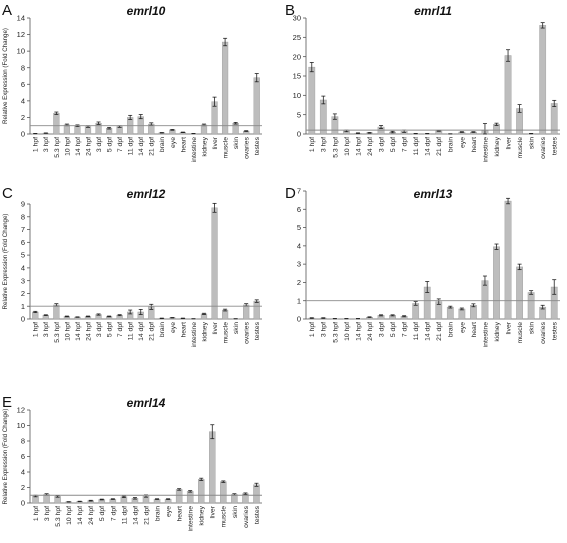 The height and width of the screenshot is (543, 567). I want to click on panel-title: emrl12, so click(146, 194).